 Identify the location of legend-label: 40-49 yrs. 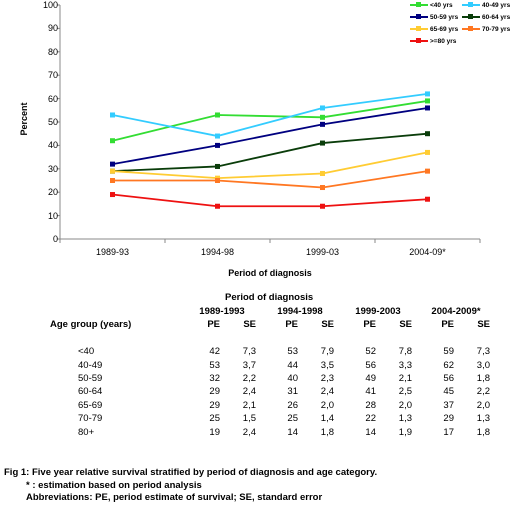
(496, 5).